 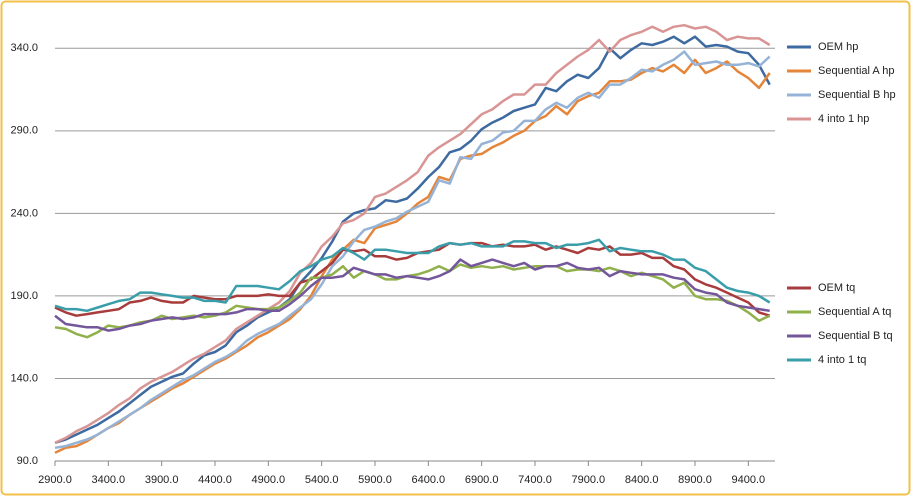 I want to click on x-tick-label: 8400.0, so click(x=642, y=480).